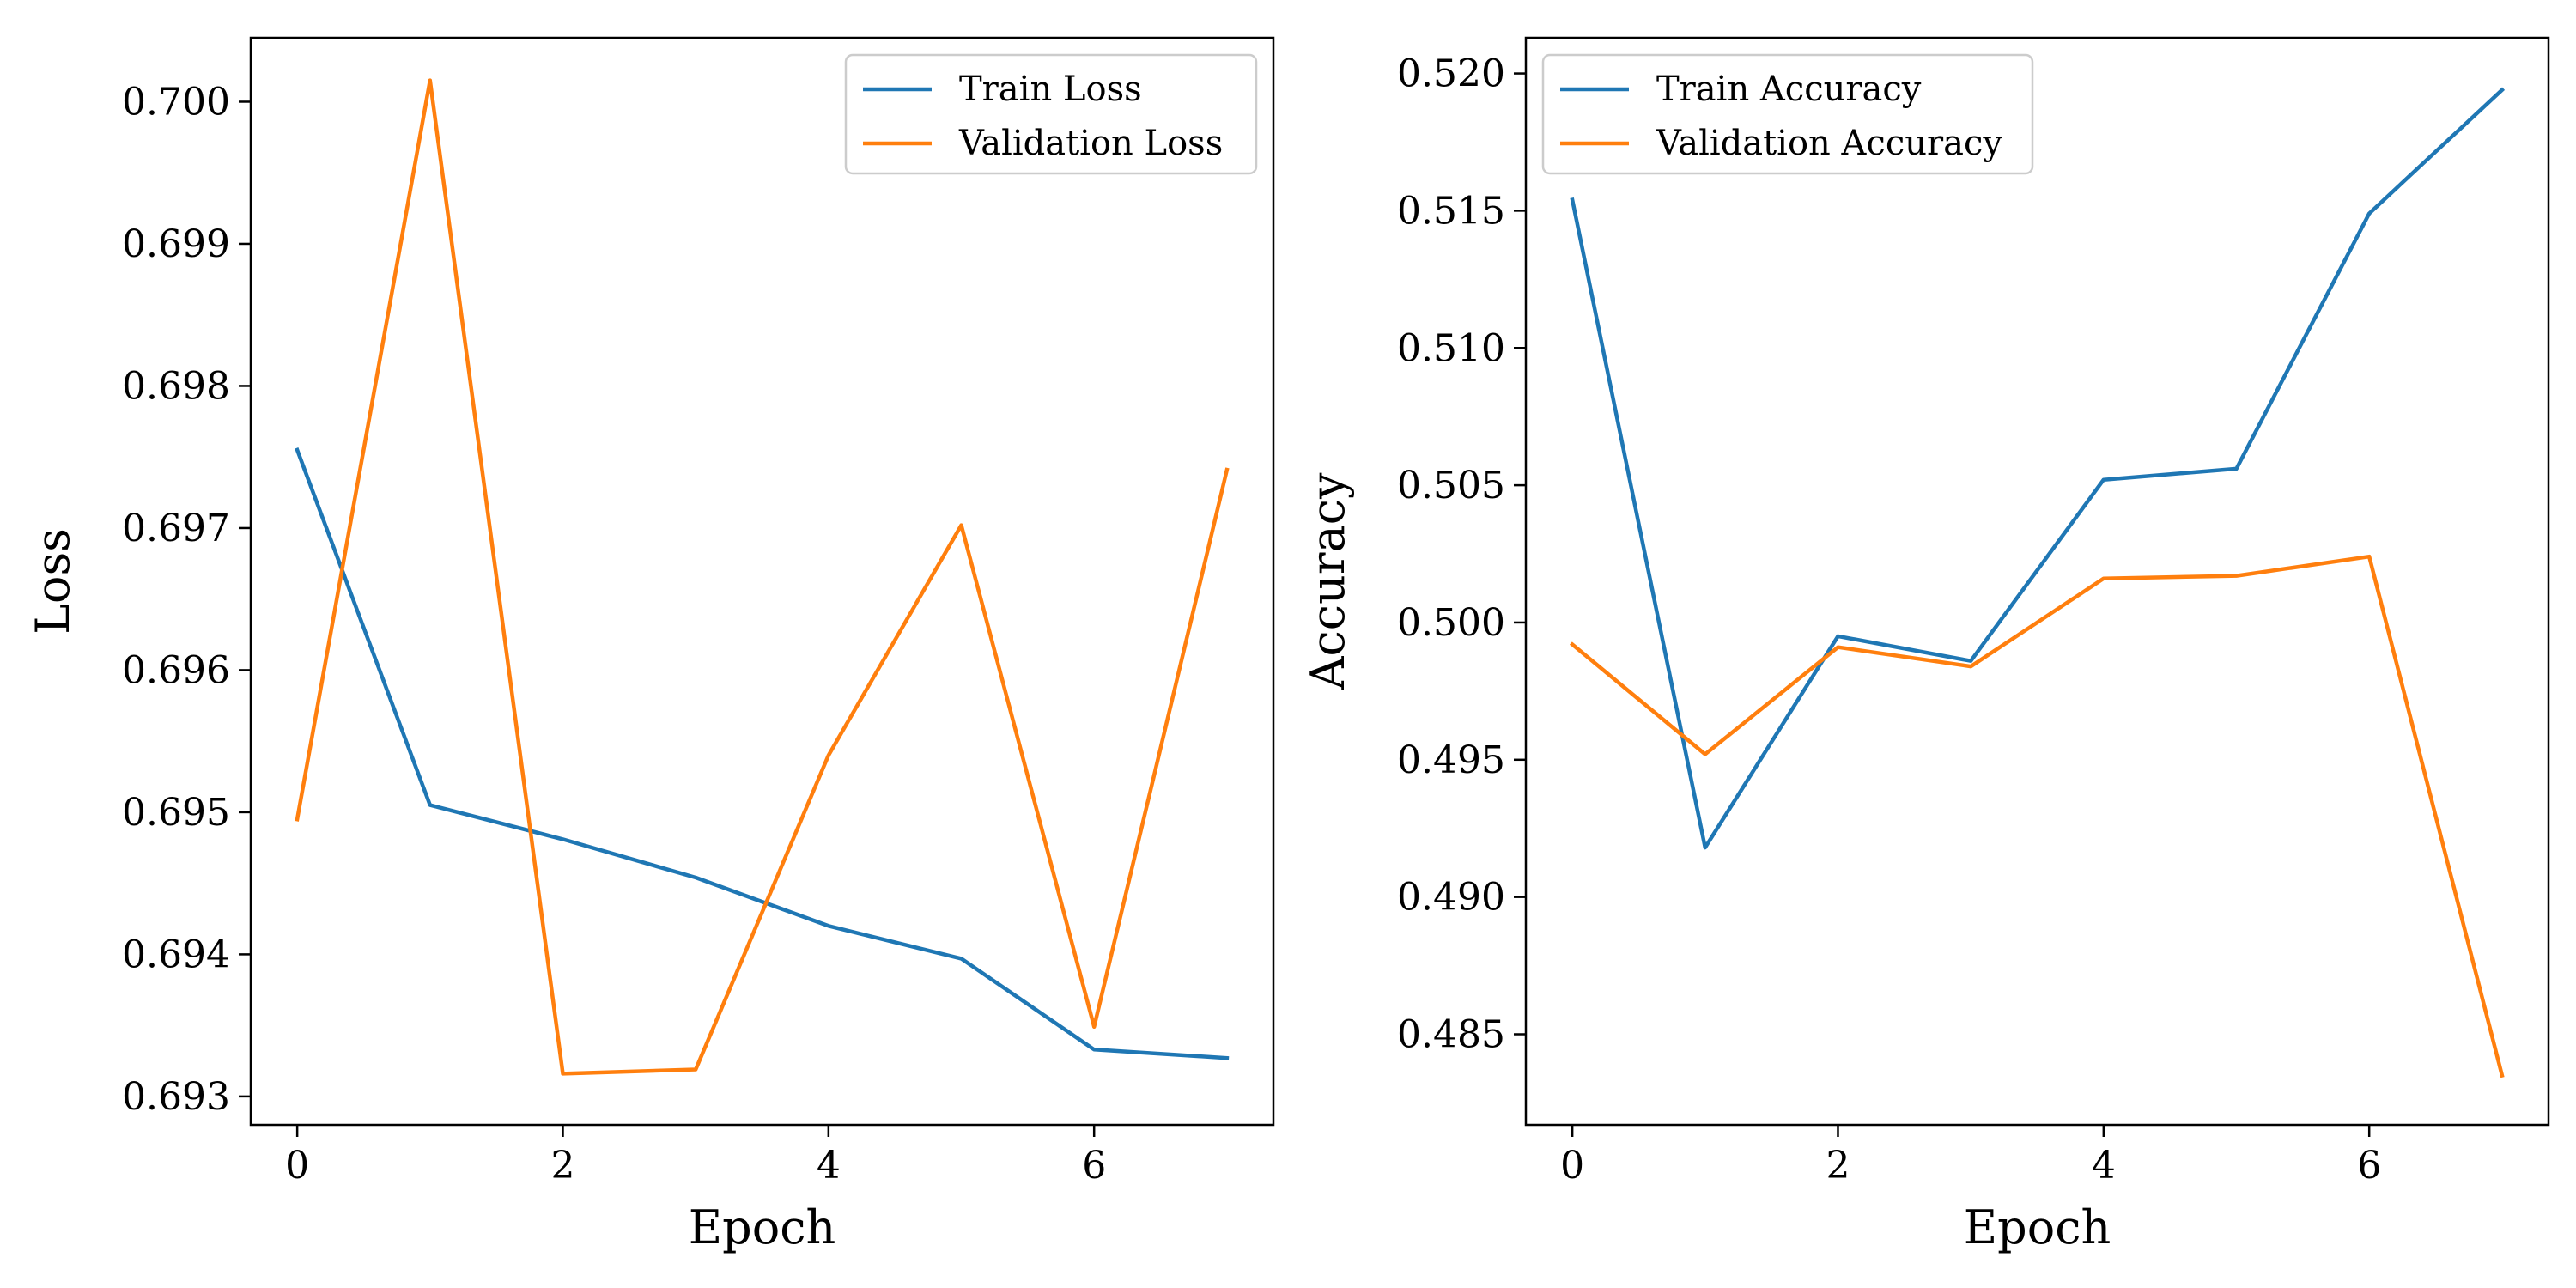  I want to click on y-tick-label: 0.699, so click(176, 244).